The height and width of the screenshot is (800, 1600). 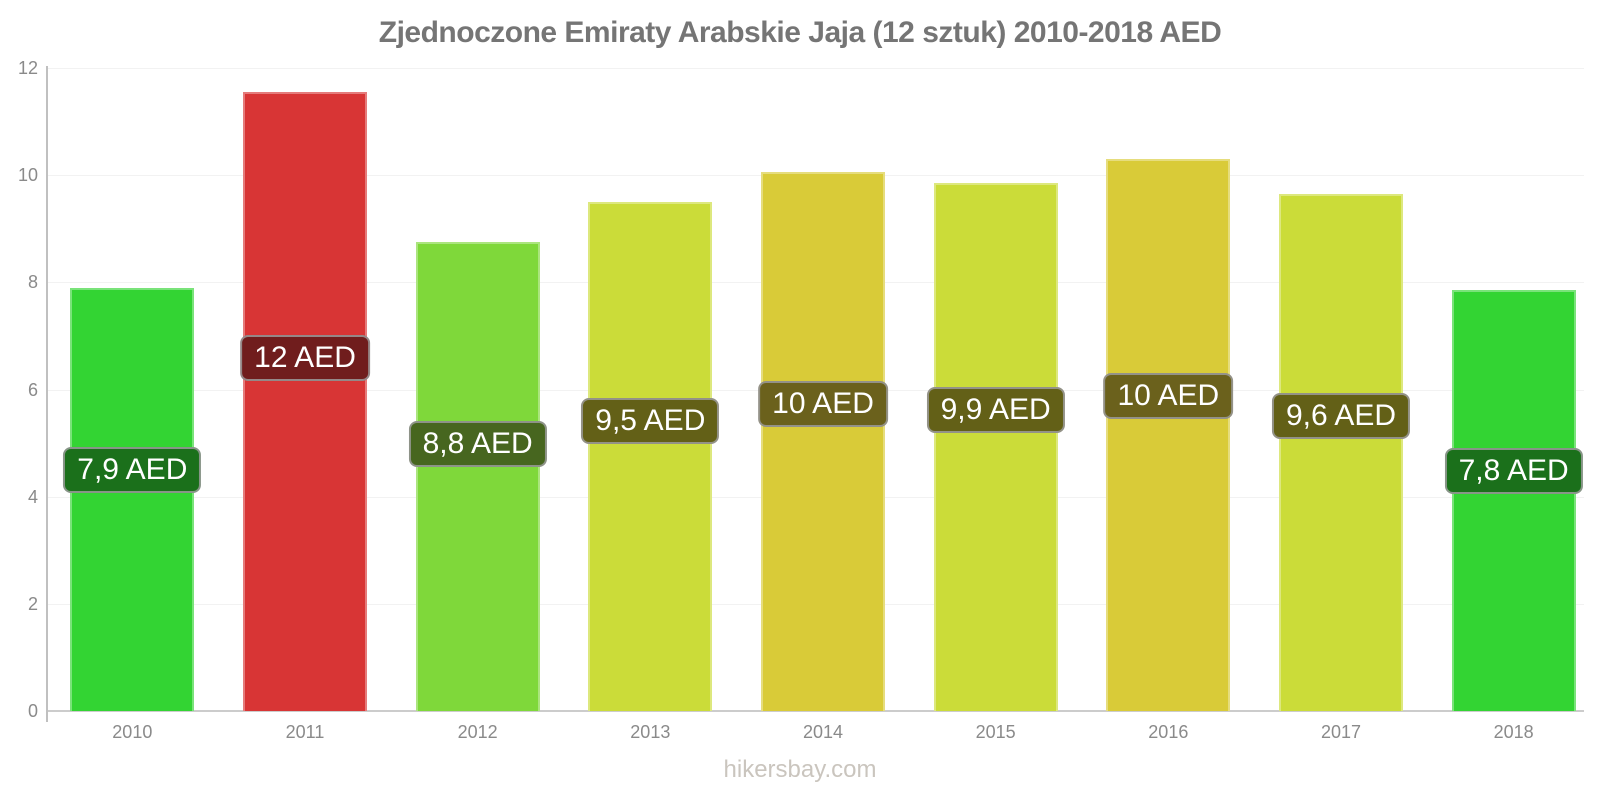 I want to click on watermark-text: hikersbay.com, so click(x=800, y=769).